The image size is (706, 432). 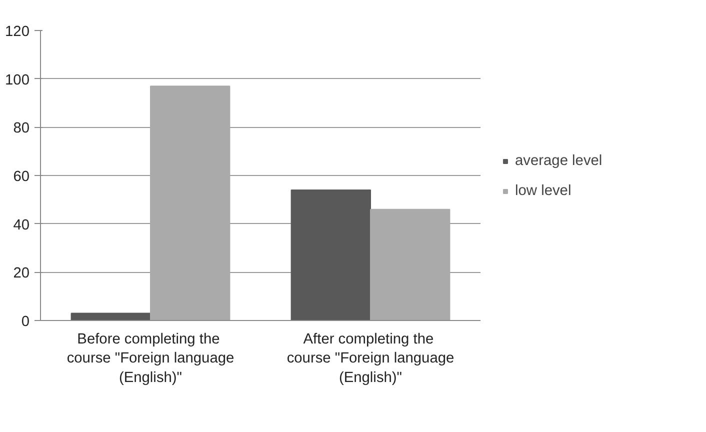 I want to click on y-tick-label: 120, so click(x=17, y=32).